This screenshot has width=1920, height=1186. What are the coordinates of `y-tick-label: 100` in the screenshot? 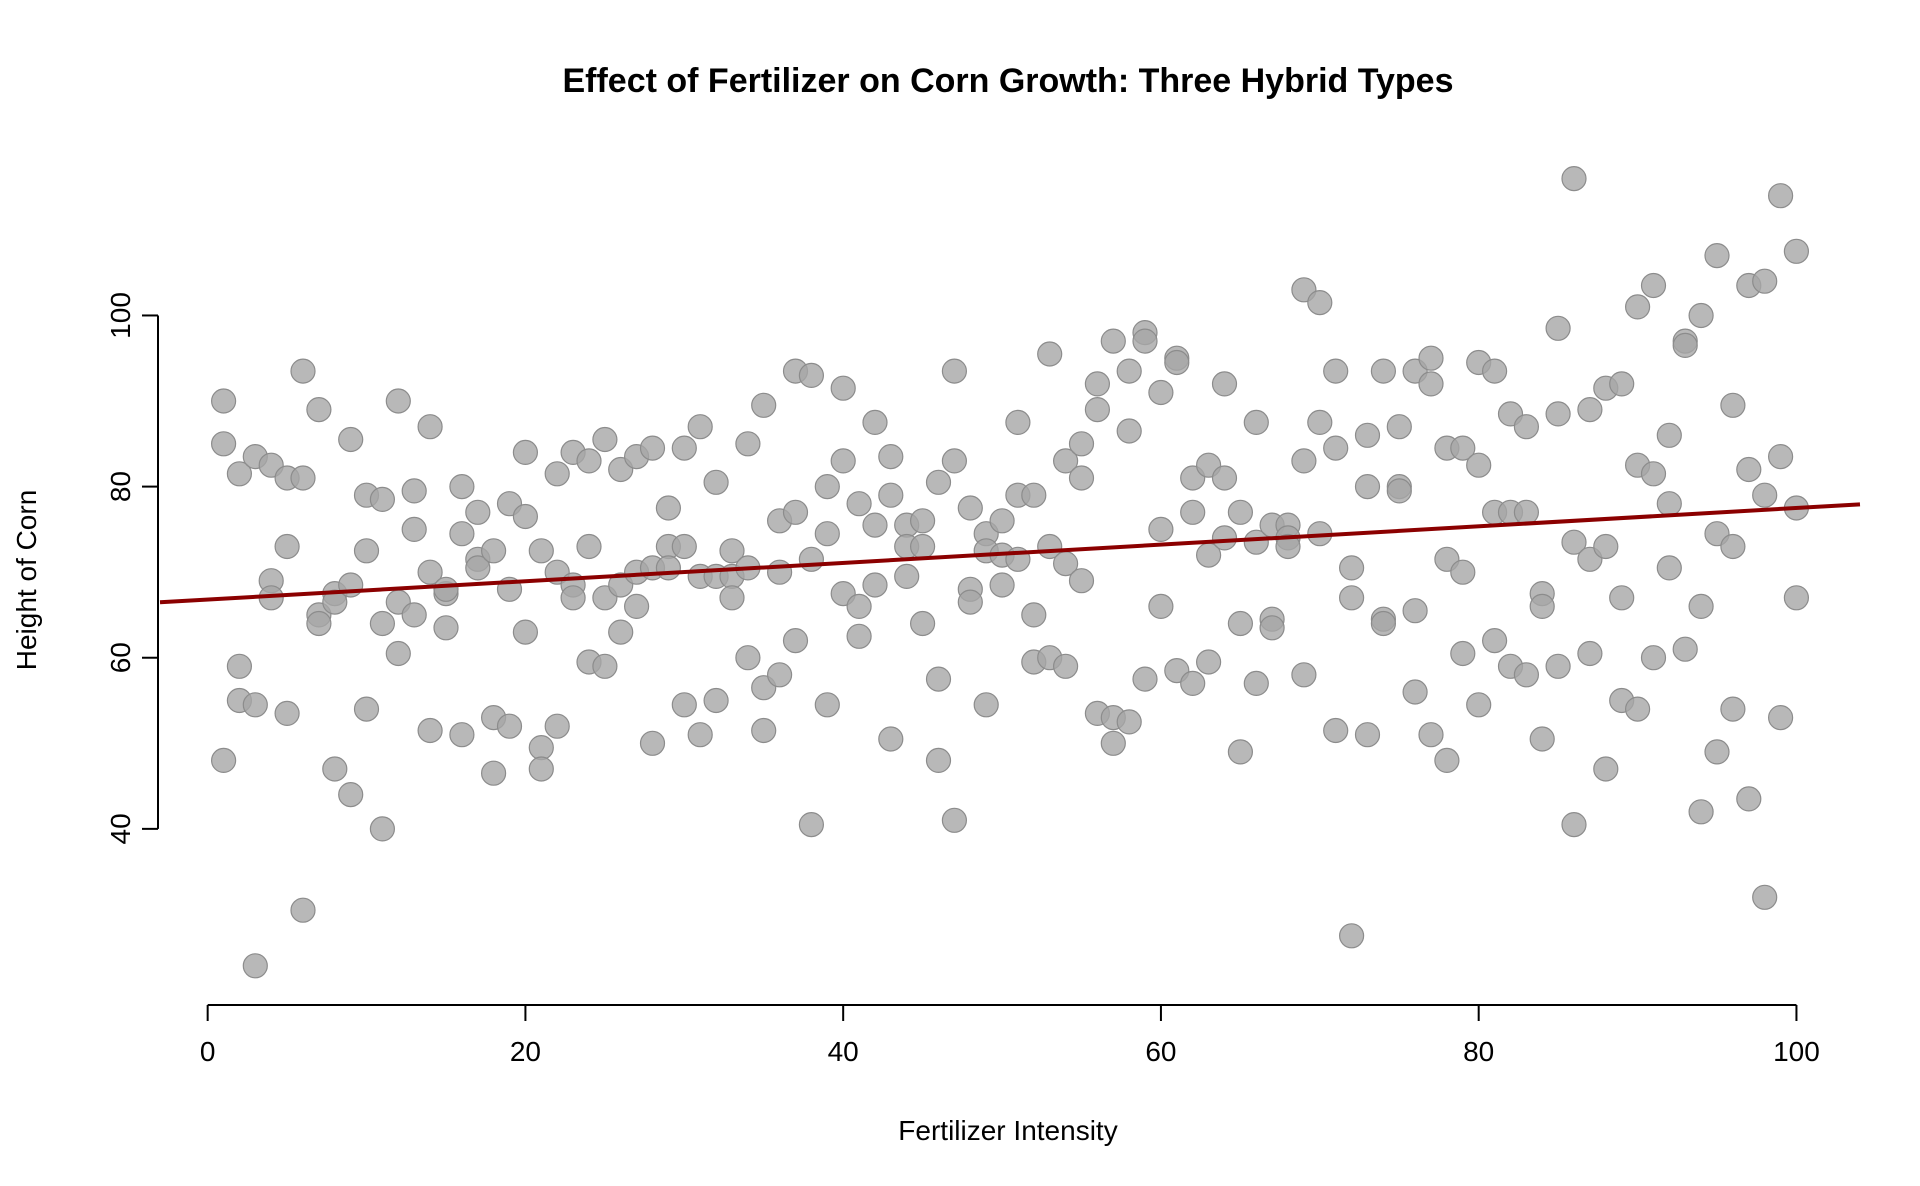 It's located at (120, 315).